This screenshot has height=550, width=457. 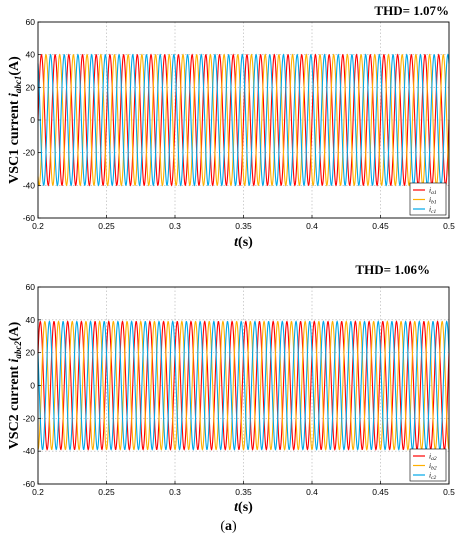 I want to click on legend-label-ib2: ib2, so click(x=433, y=466).